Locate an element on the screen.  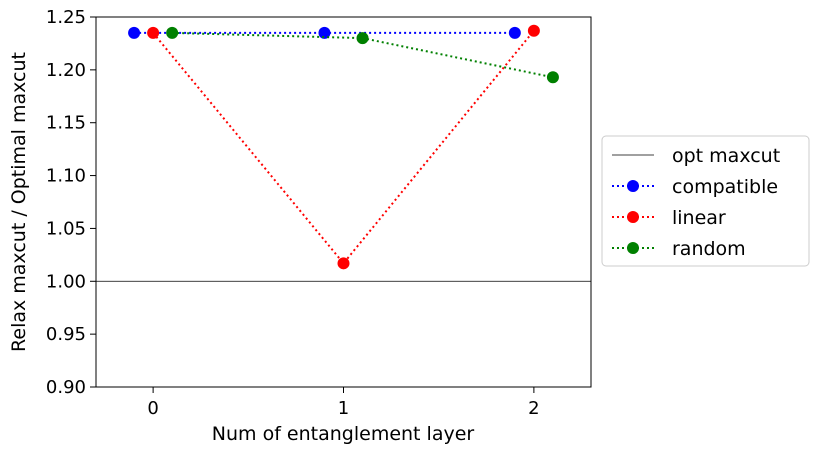
y-tick-label: 1.05 is located at coordinates (66, 228).